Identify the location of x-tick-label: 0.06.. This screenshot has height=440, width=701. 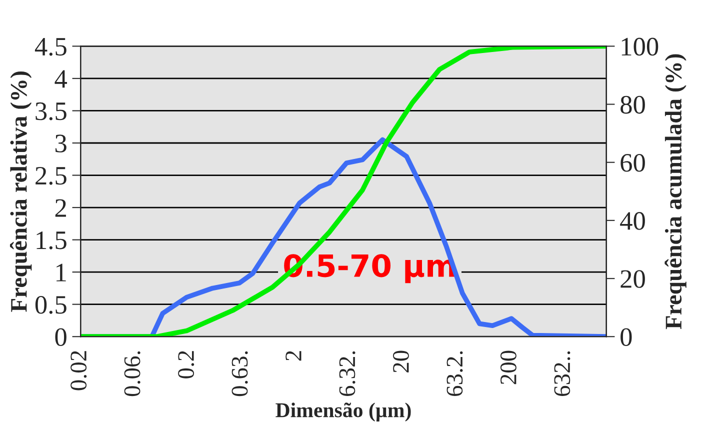
(132, 373).